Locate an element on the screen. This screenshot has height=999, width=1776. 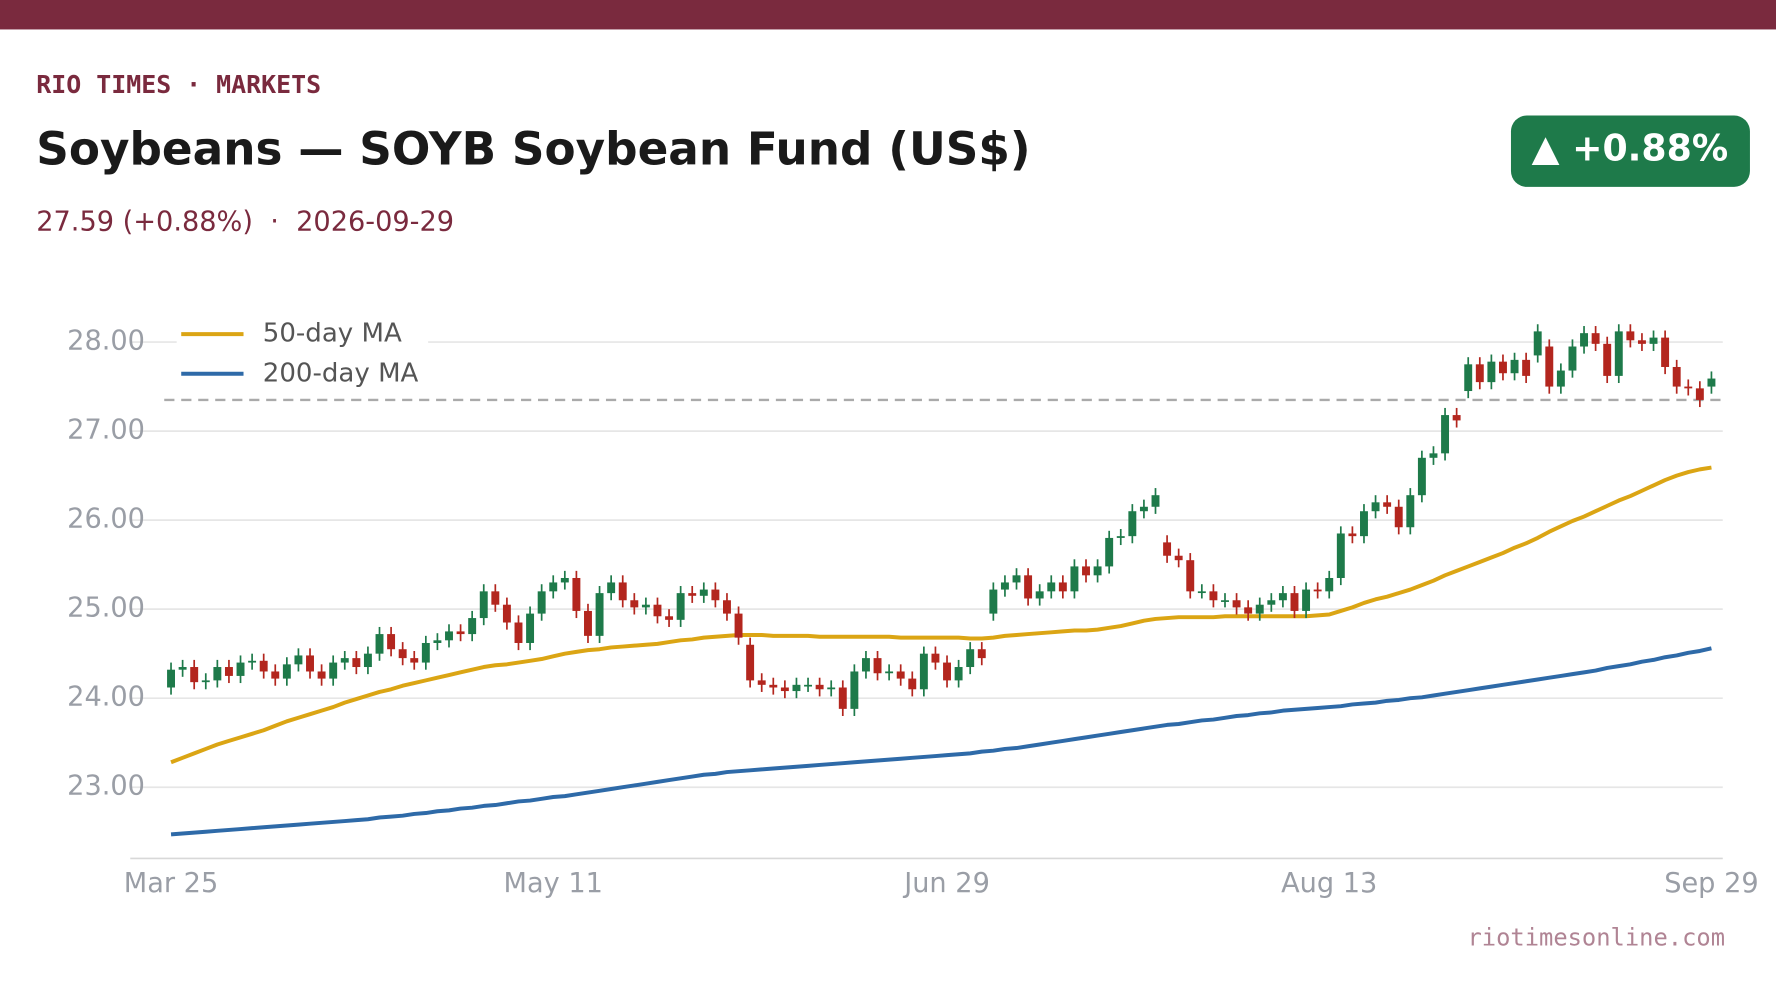
legend-label: 200-day MA is located at coordinates (341, 373).